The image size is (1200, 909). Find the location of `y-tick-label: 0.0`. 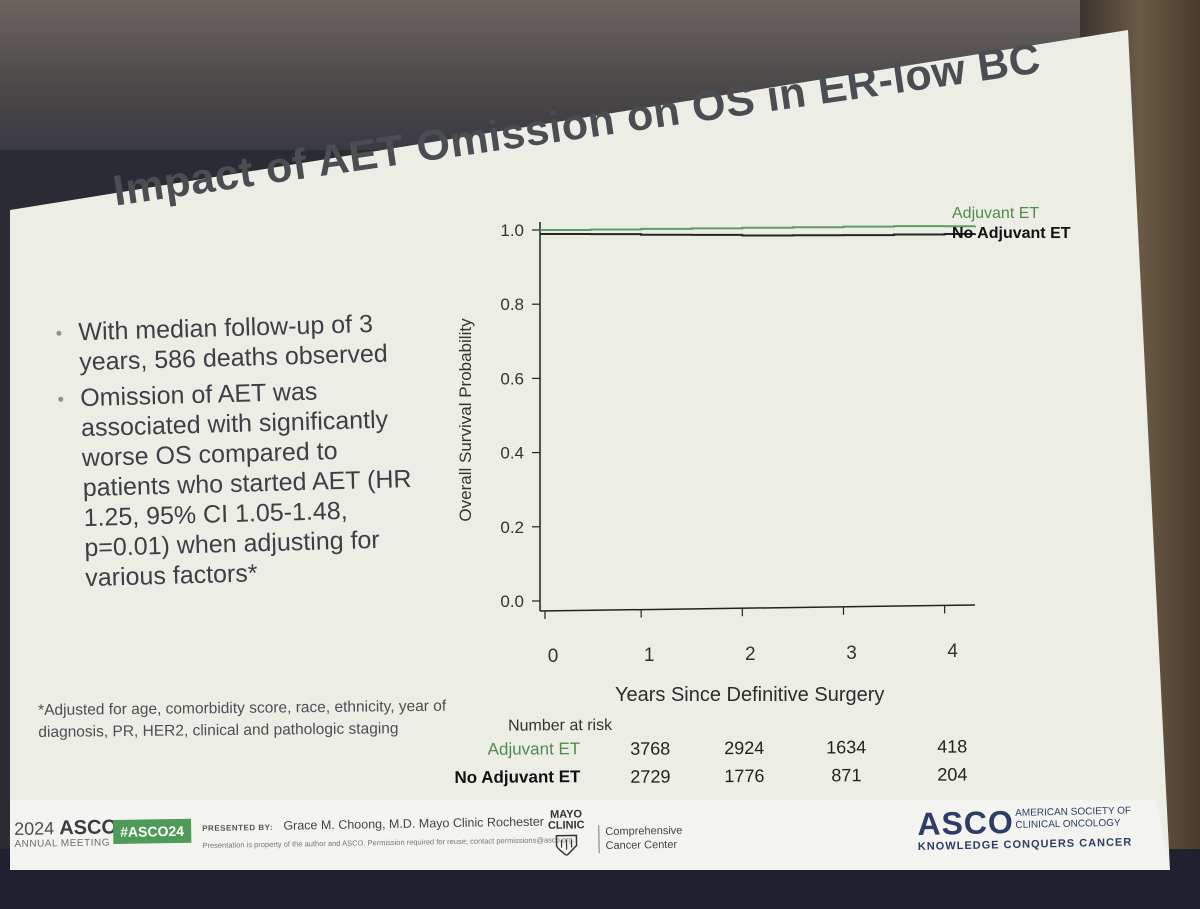

y-tick-label: 0.0 is located at coordinates (512, 601).